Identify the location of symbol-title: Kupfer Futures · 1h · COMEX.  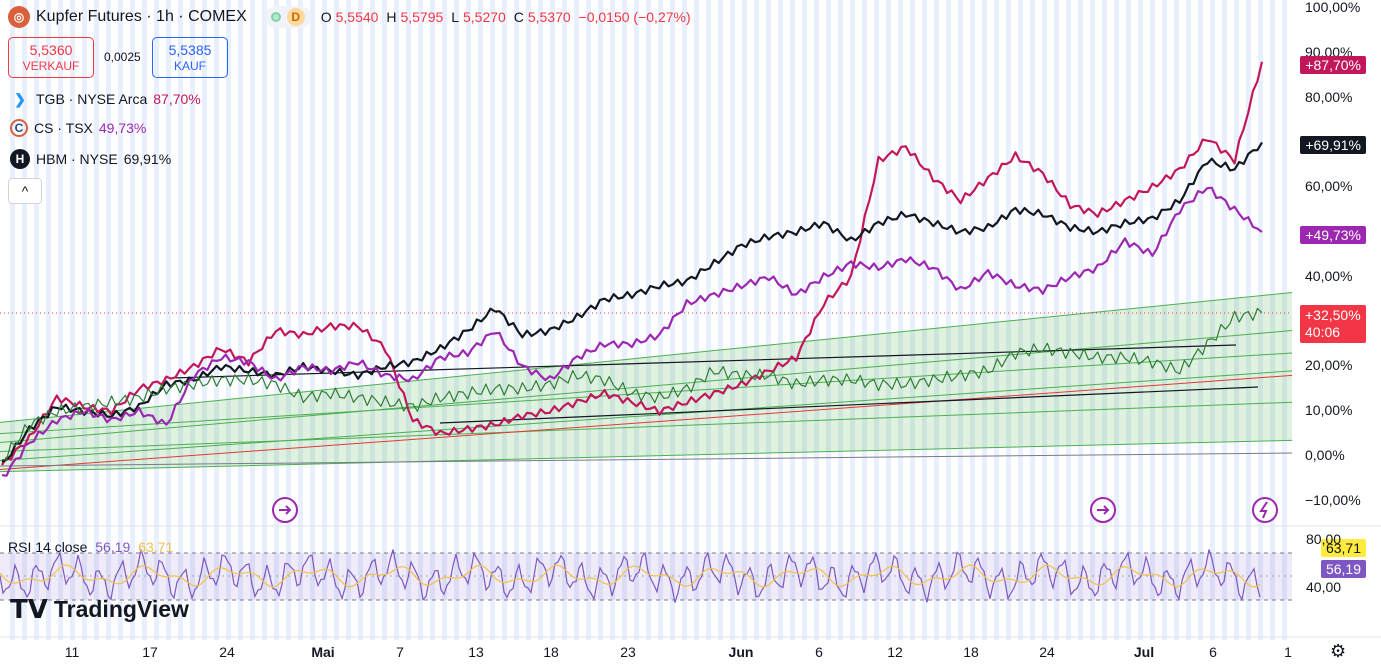
(141, 16).